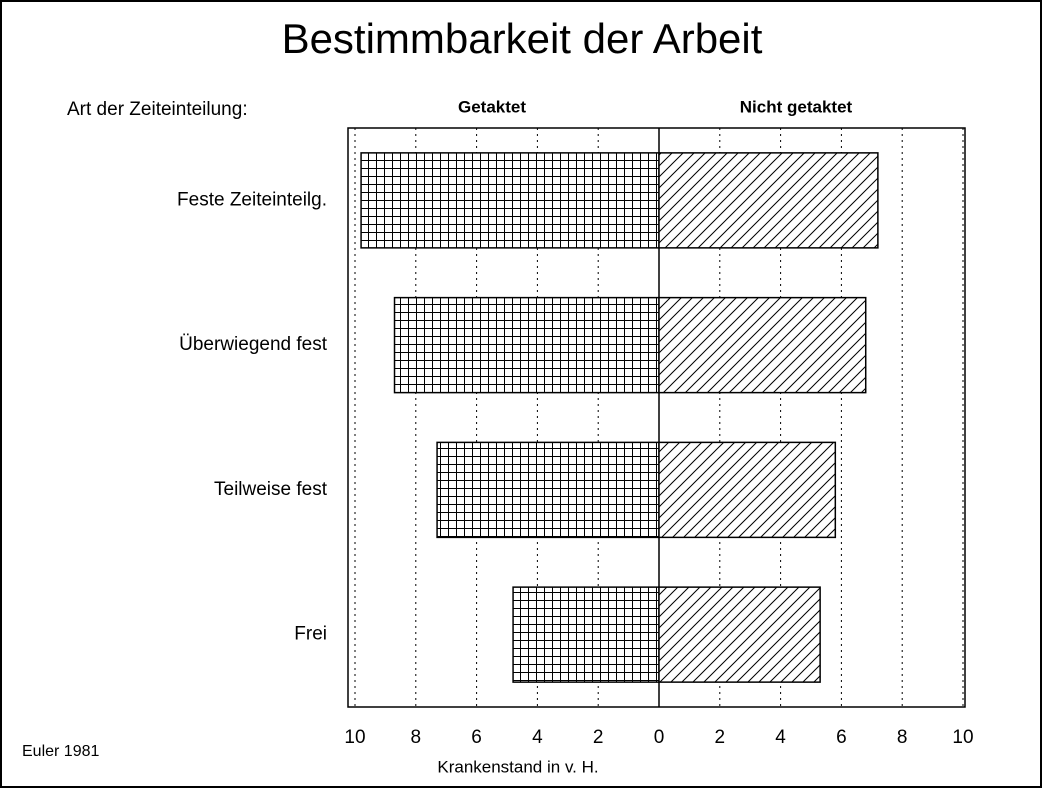 The height and width of the screenshot is (789, 1043). Describe the element at coordinates (522, 38) in the screenshot. I see `chart-title: Bestimmbarkeit der Arbeit` at that location.